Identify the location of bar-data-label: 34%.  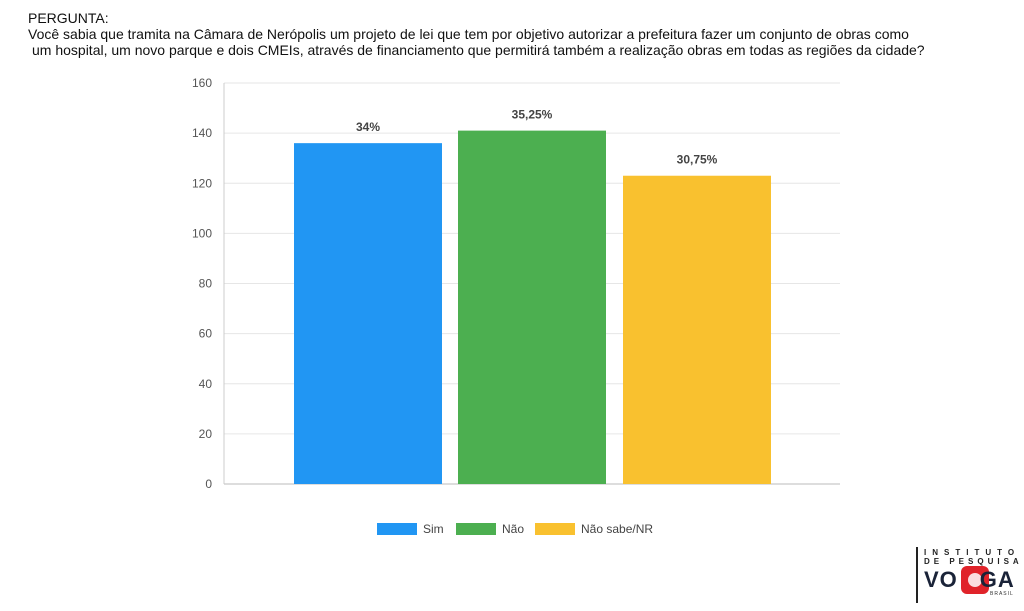
(368, 127).